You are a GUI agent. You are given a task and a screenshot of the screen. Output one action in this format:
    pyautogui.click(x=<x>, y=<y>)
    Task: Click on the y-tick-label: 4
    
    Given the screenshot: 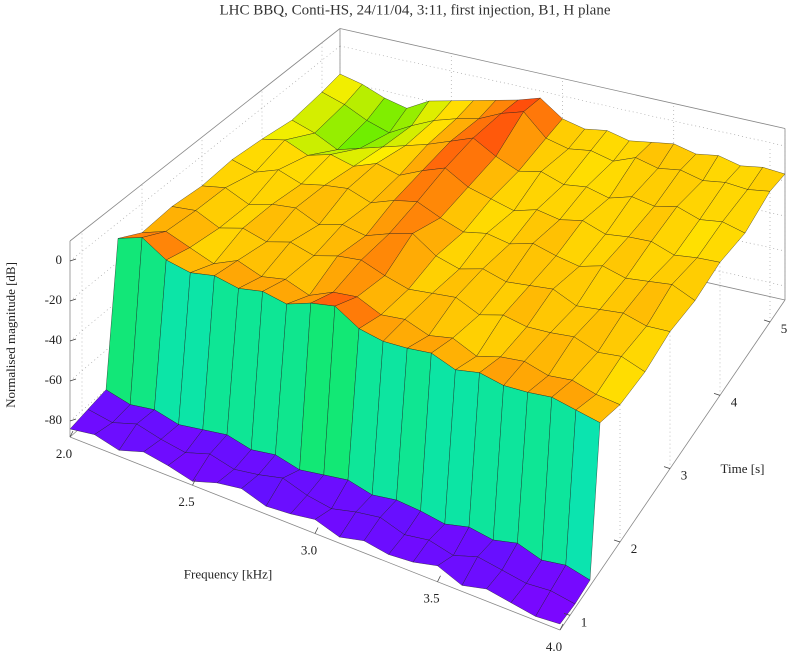 What is the action you would take?
    pyautogui.click(x=734, y=401)
    